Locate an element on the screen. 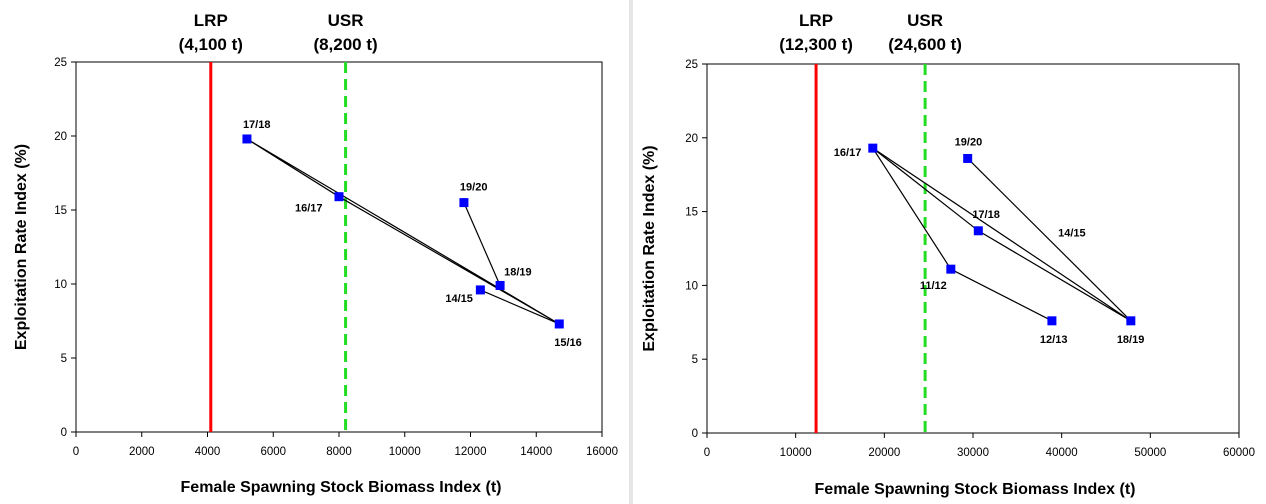  data-label-14-15: 14/15 is located at coordinates (459, 299).